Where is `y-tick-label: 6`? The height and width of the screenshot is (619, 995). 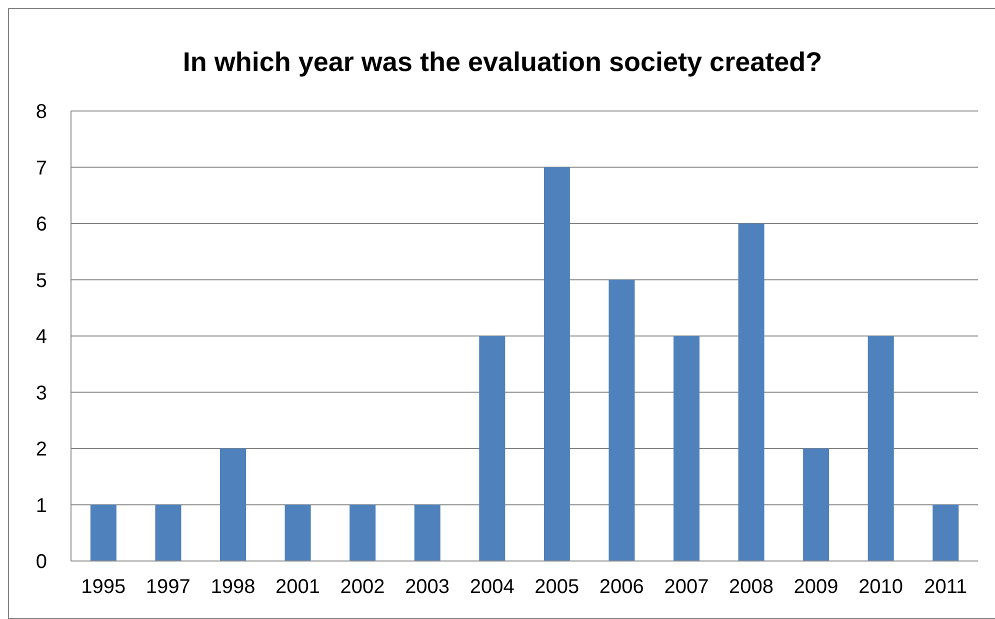 y-tick-label: 6 is located at coordinates (41, 225).